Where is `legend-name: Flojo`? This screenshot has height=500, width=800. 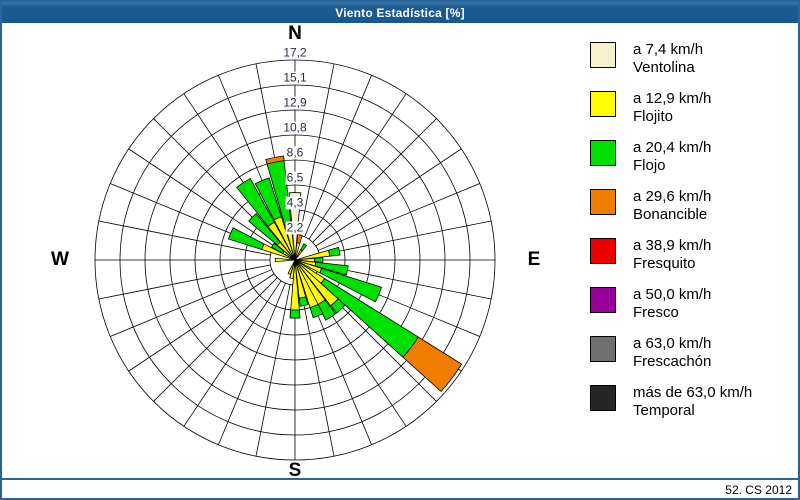
legend-name: Flojo is located at coordinates (649, 165).